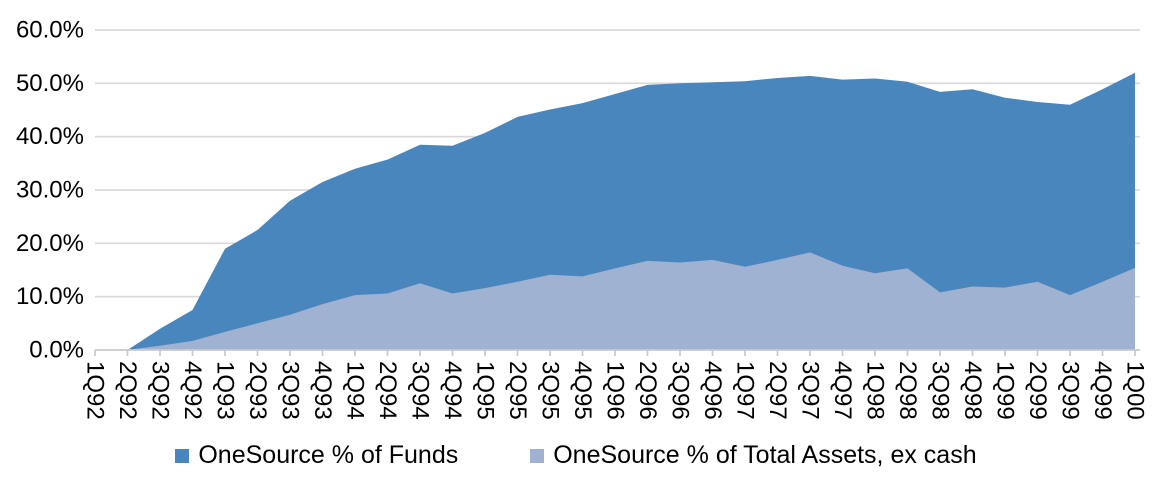 This screenshot has height=496, width=1152. I want to click on x-axis-label: 1Q92, so click(95, 390).